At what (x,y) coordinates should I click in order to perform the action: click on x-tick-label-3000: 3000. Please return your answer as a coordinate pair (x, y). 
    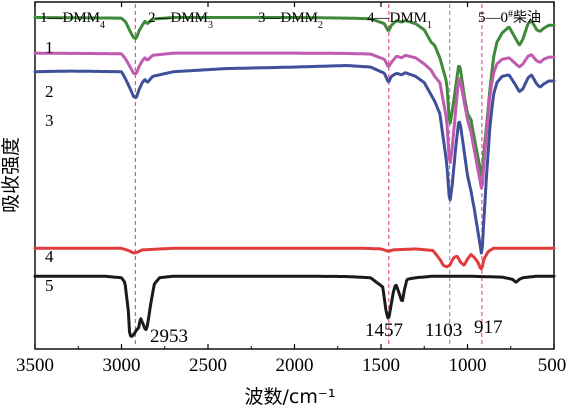
    Looking at the image, I should click on (122, 365).